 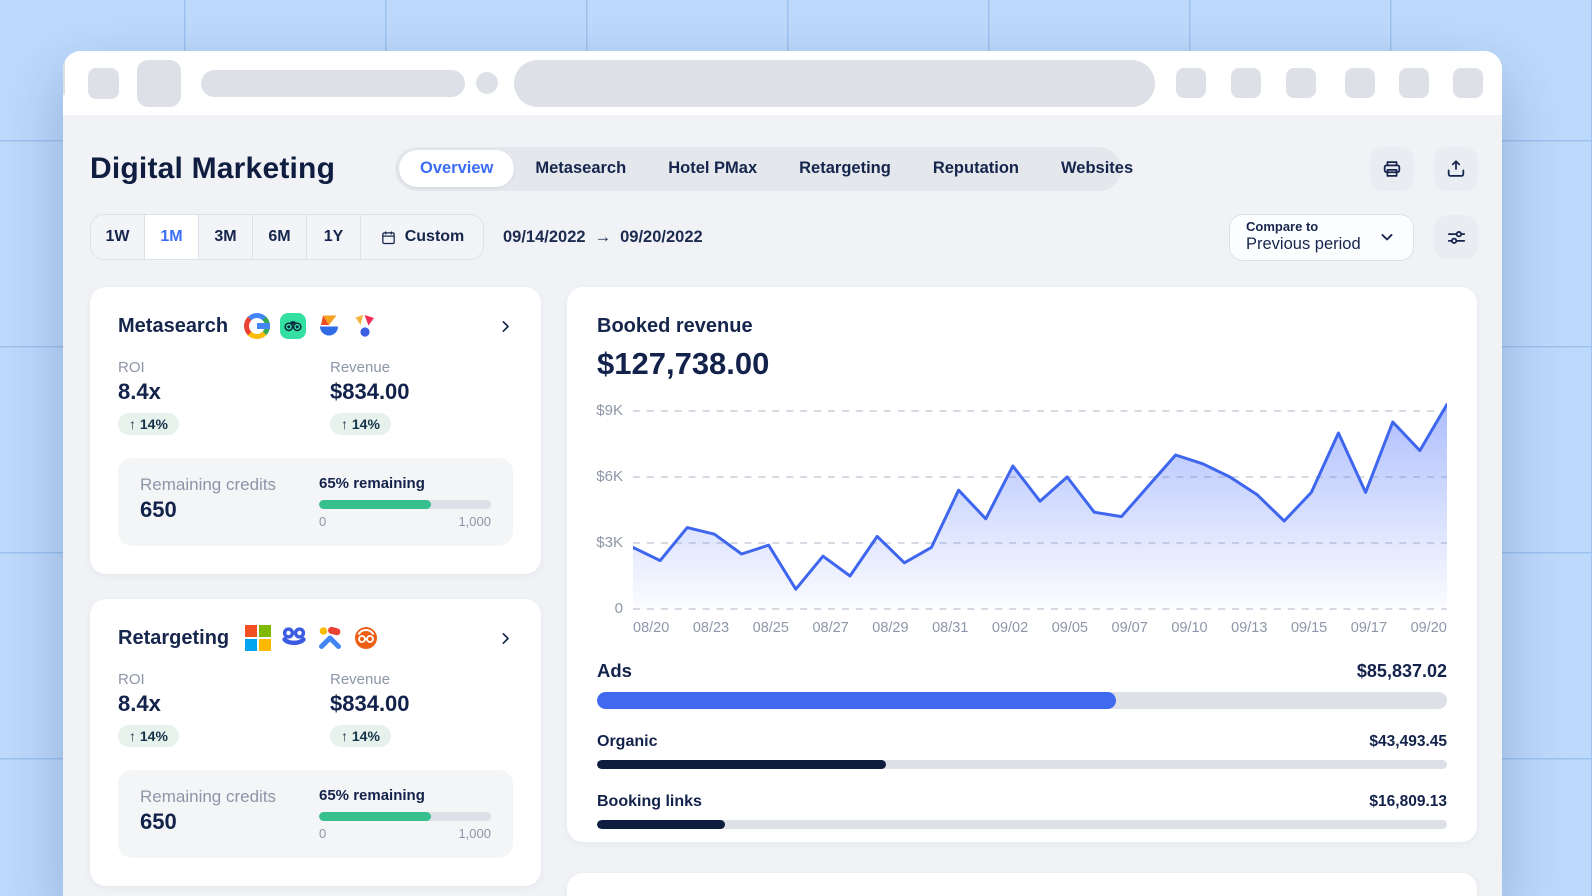 I want to click on browser-menu-button, so click(x=103, y=83).